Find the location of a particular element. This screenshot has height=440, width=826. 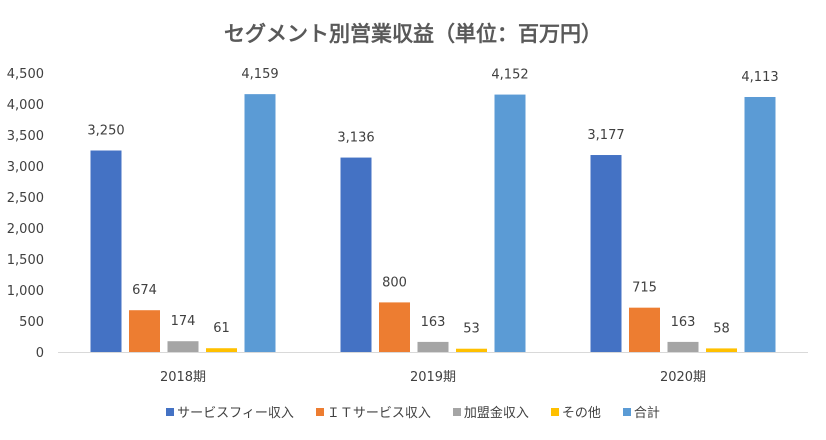

data-label: 4,113 is located at coordinates (759, 77).